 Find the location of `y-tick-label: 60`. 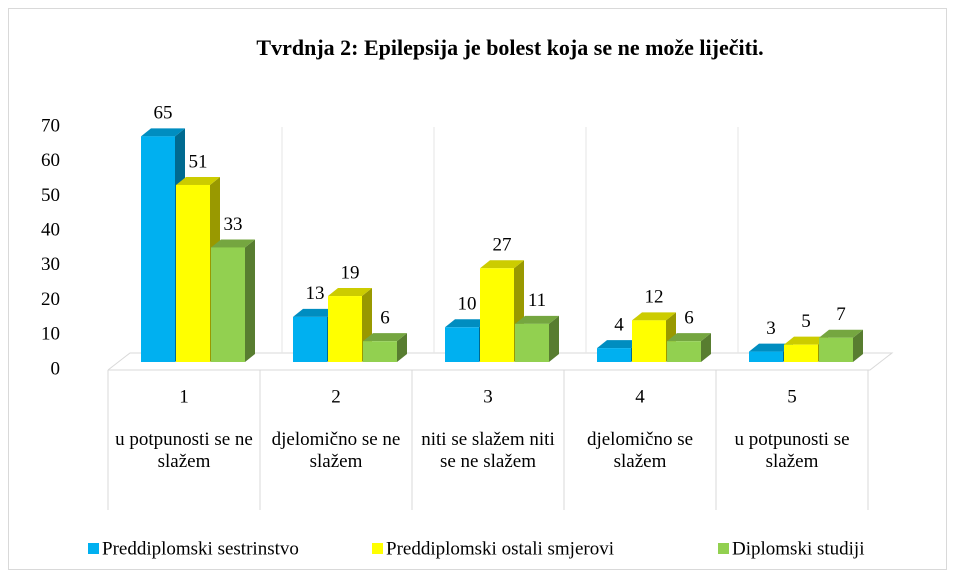

y-tick-label: 60 is located at coordinates (50, 160).